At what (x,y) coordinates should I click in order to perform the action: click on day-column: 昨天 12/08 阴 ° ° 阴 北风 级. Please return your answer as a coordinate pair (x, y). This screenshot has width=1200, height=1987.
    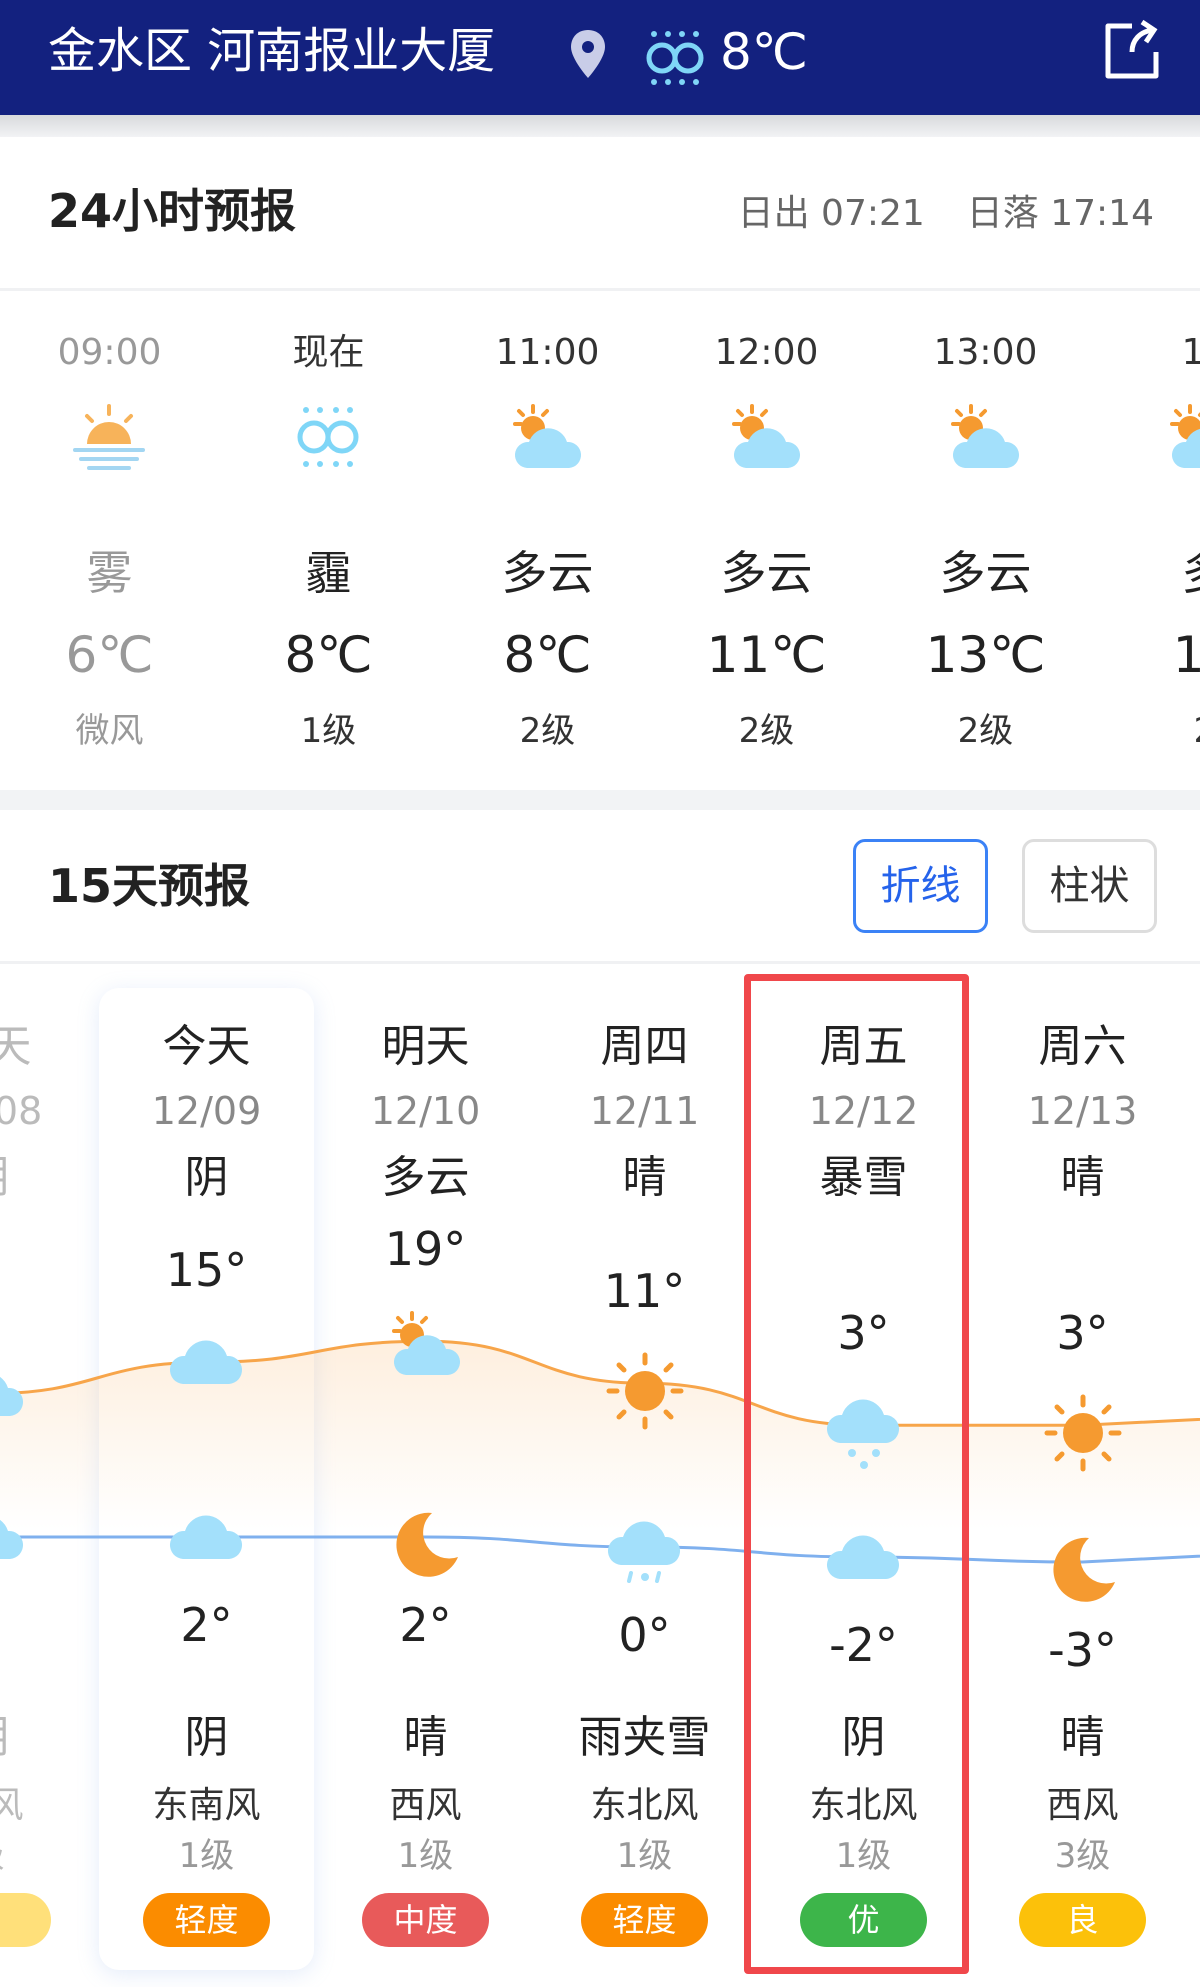
    Looking at the image, I should click on (48, 1398).